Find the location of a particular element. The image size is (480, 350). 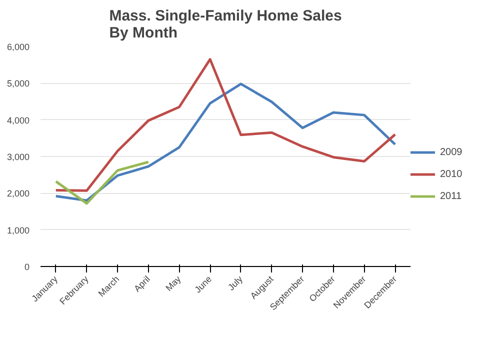

legend-label: 2009 is located at coordinates (451, 152).